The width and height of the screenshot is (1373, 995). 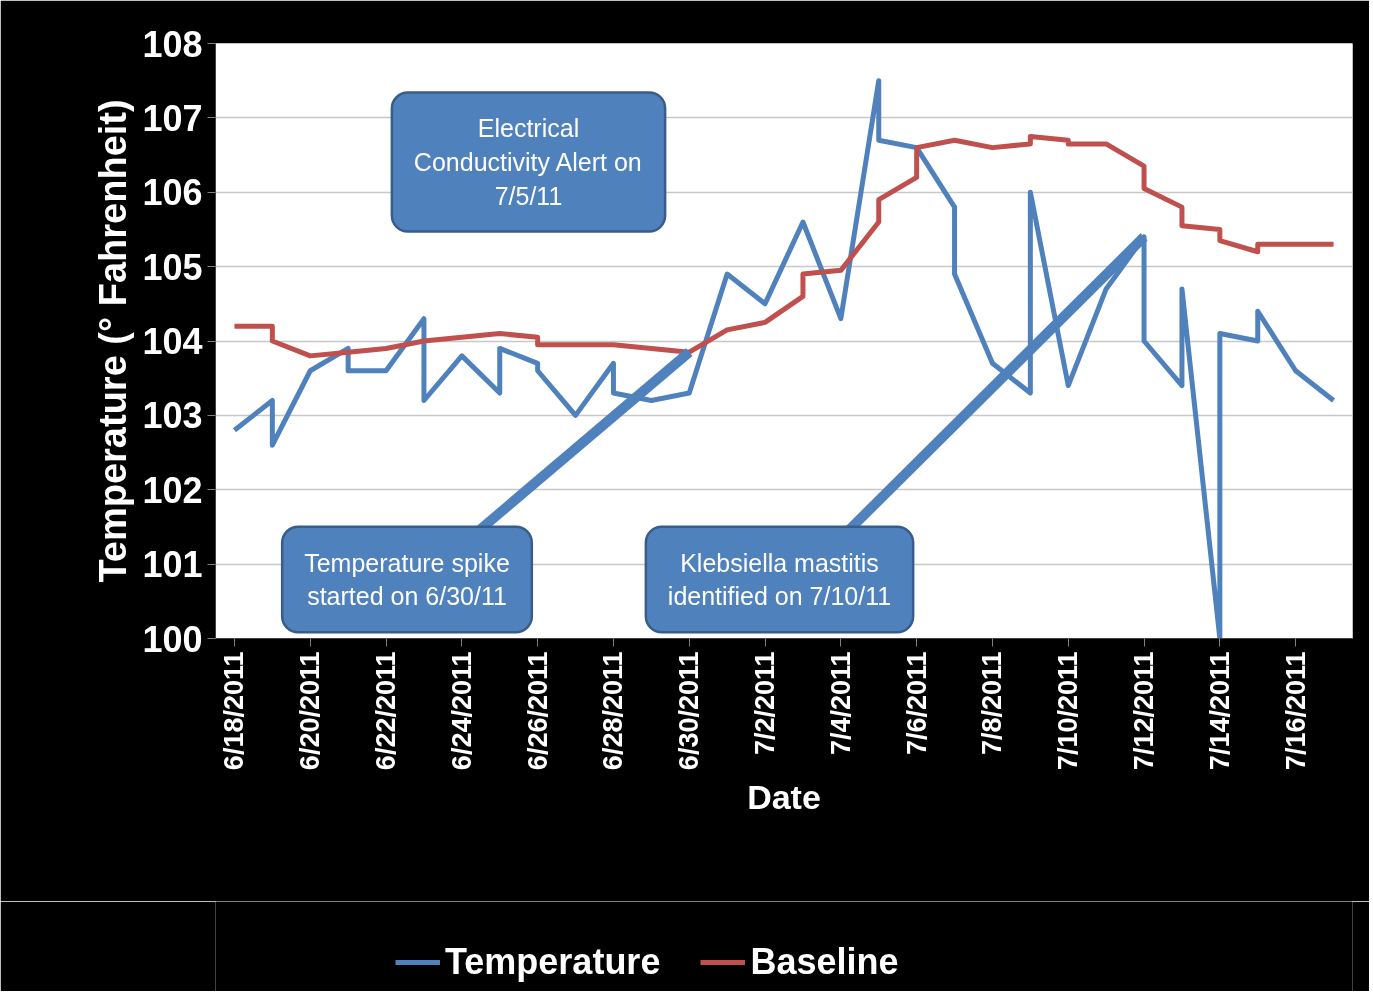 What do you see at coordinates (172, 416) in the screenshot?
I see `y-tick-label: 103` at bounding box center [172, 416].